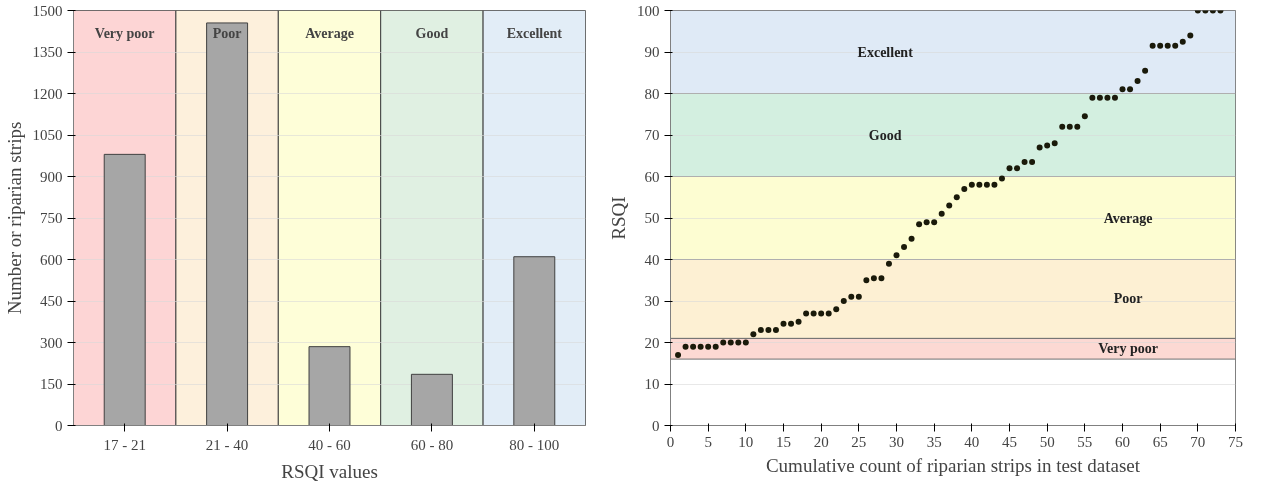 Image resolution: width=1261 pixels, height=490 pixels. I want to click on x-tick-label: 35, so click(934, 441).